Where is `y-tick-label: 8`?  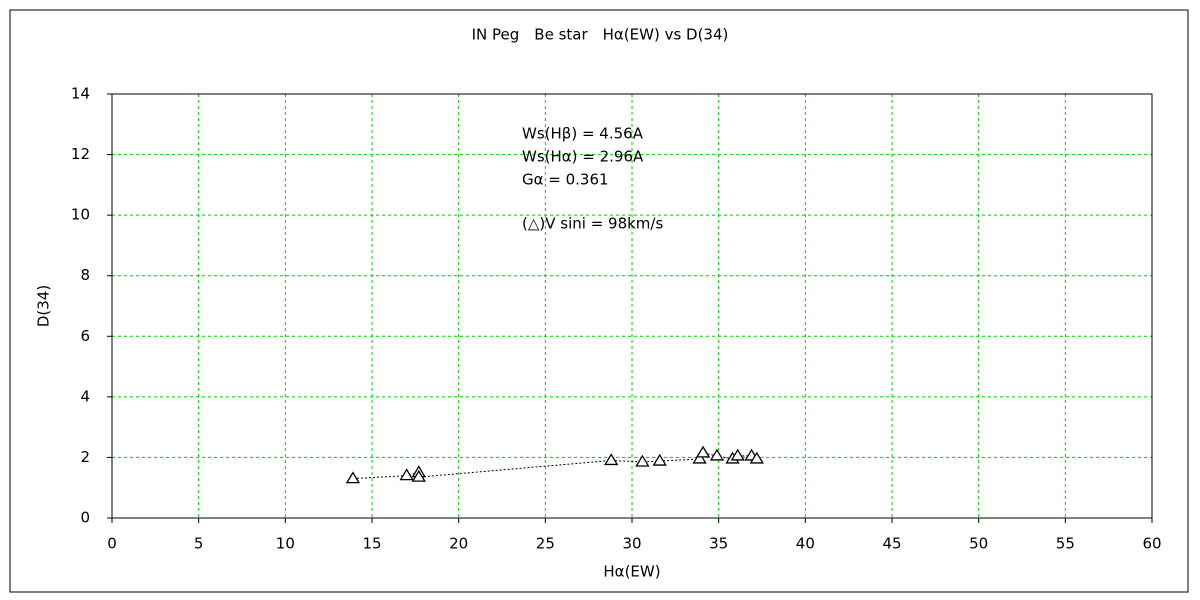
y-tick-label: 8 is located at coordinates (85, 275).